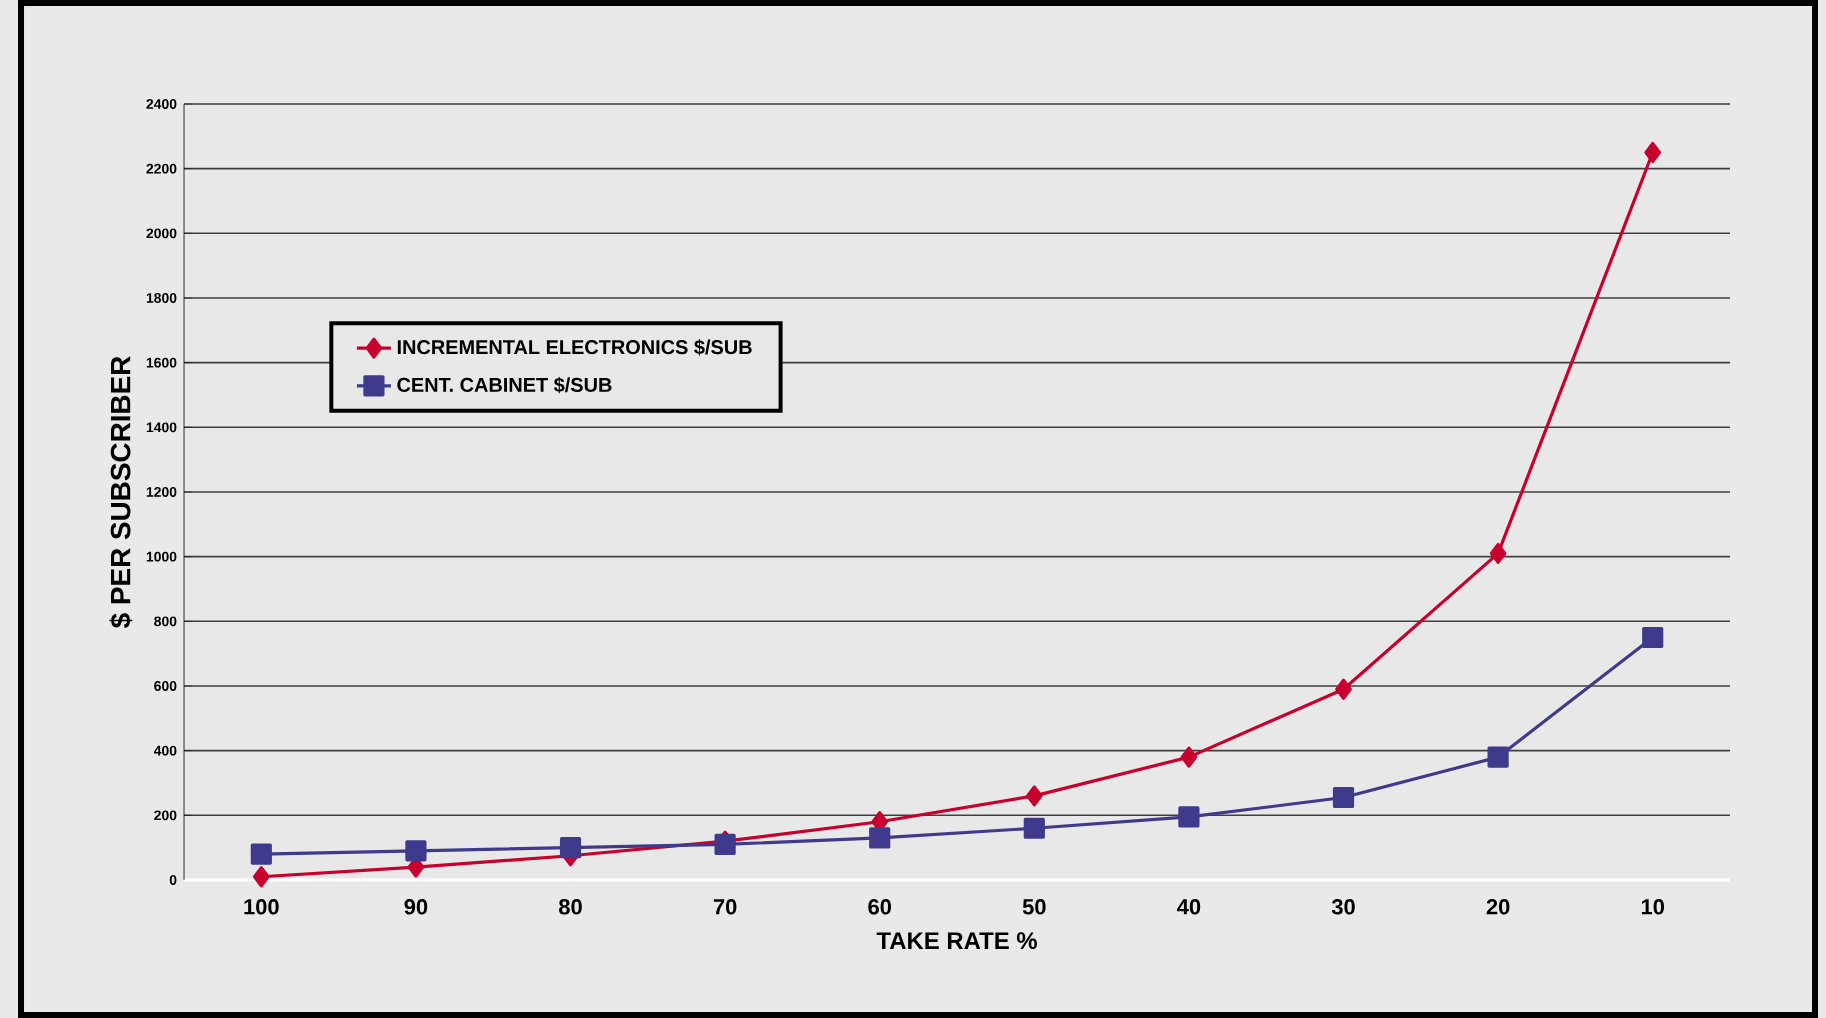 The image size is (1826, 1018). Describe the element at coordinates (1189, 907) in the screenshot. I see `x-tick-label: 40` at that location.